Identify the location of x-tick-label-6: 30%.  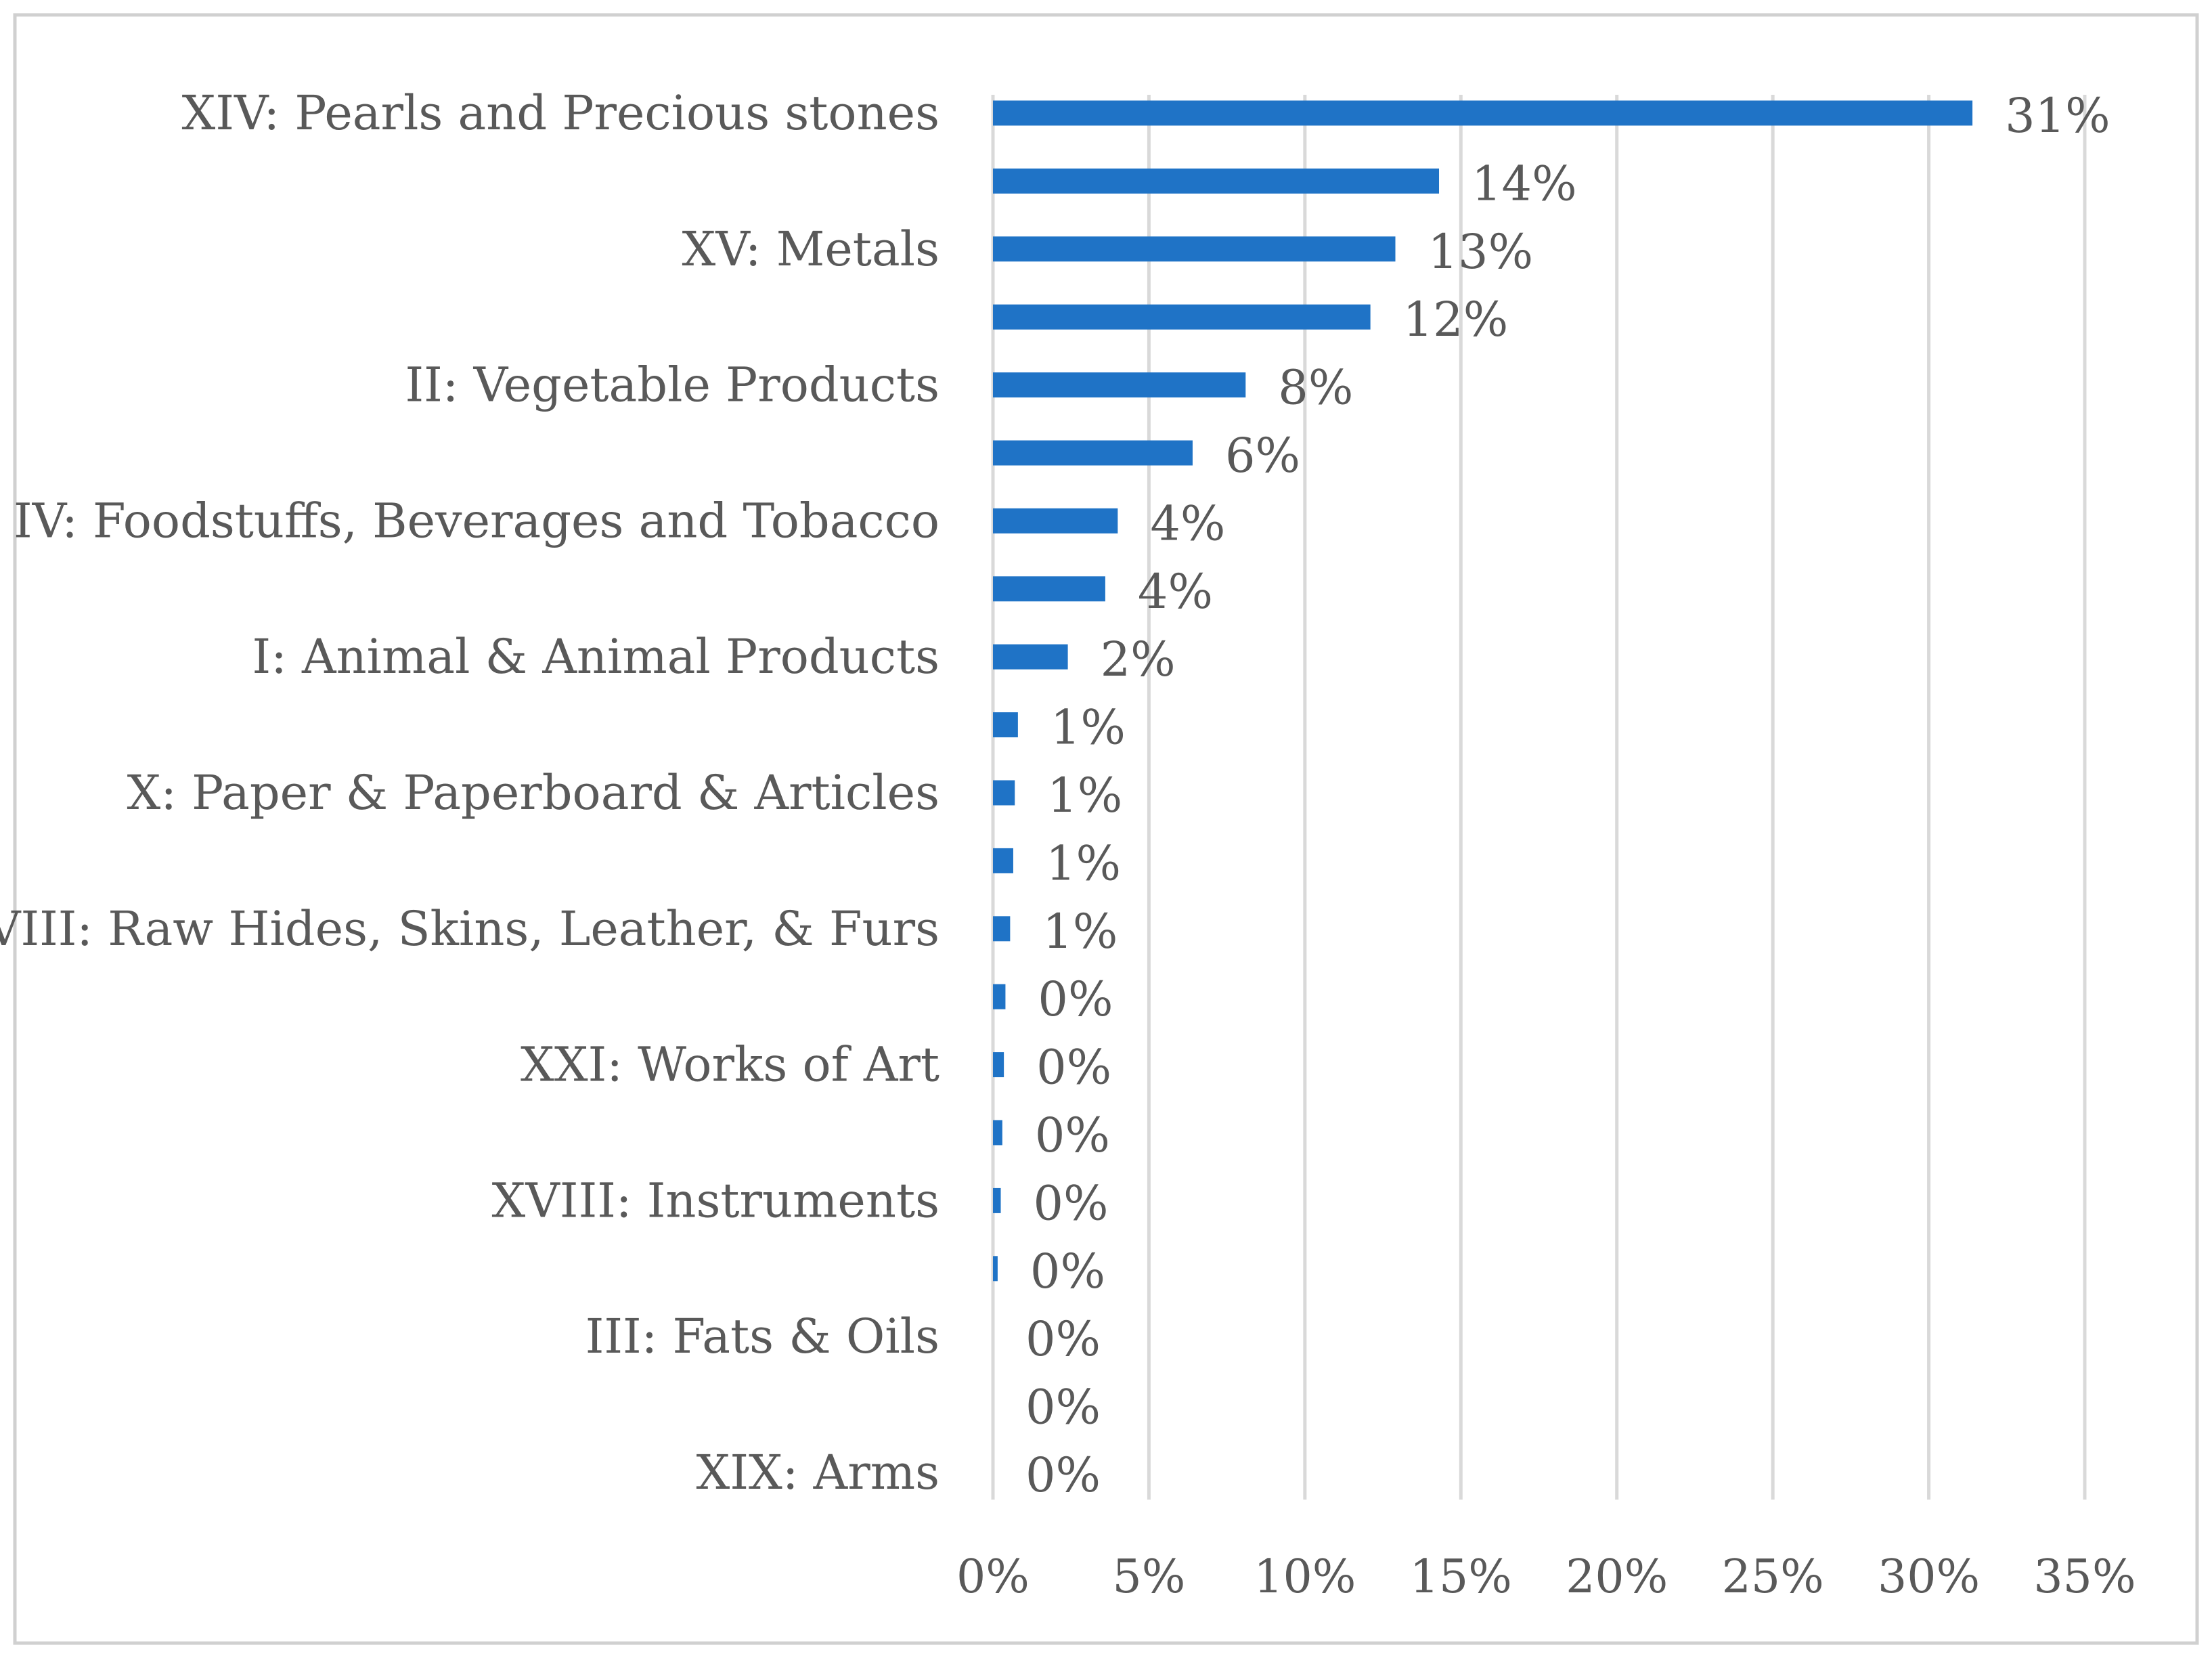
(1929, 1577).